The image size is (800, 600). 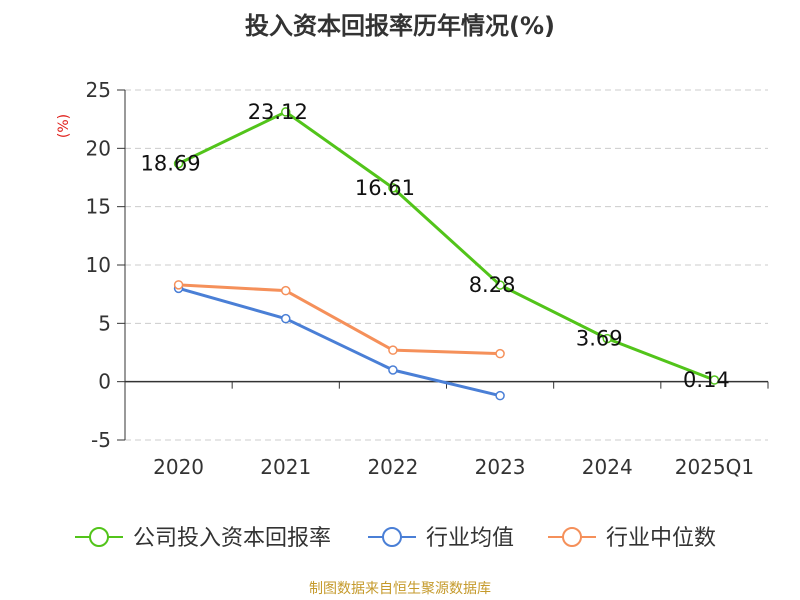 What do you see at coordinates (392, 467) in the screenshot?
I see `x-tick-label: 2022` at bounding box center [392, 467].